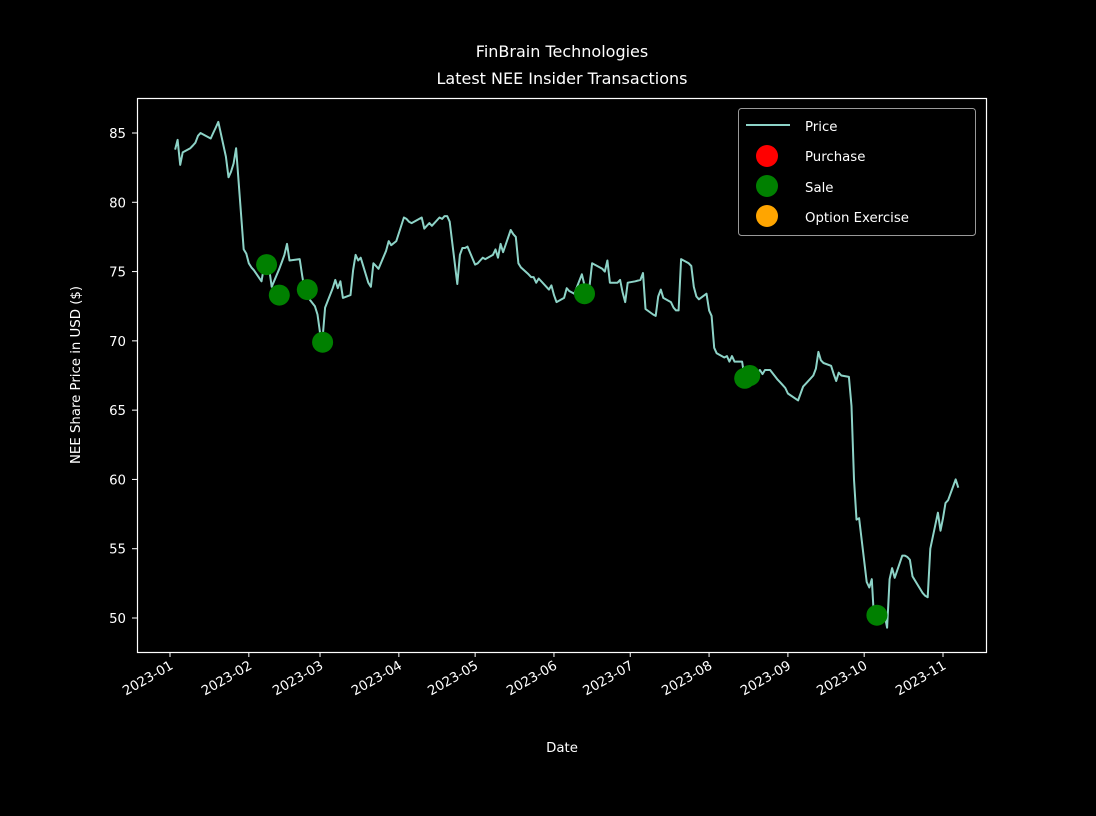 The width and height of the screenshot is (1096, 816). Describe the element at coordinates (766, 678) in the screenshot. I see `x-tick-label: 2023-09` at that location.